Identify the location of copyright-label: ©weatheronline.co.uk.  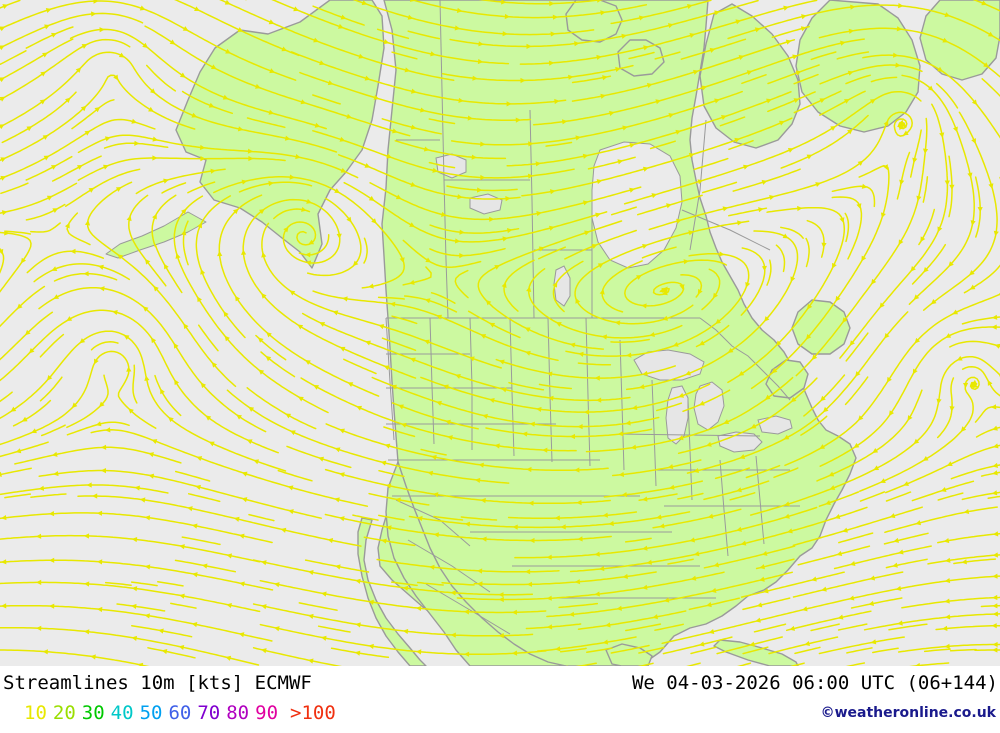
(908, 713).